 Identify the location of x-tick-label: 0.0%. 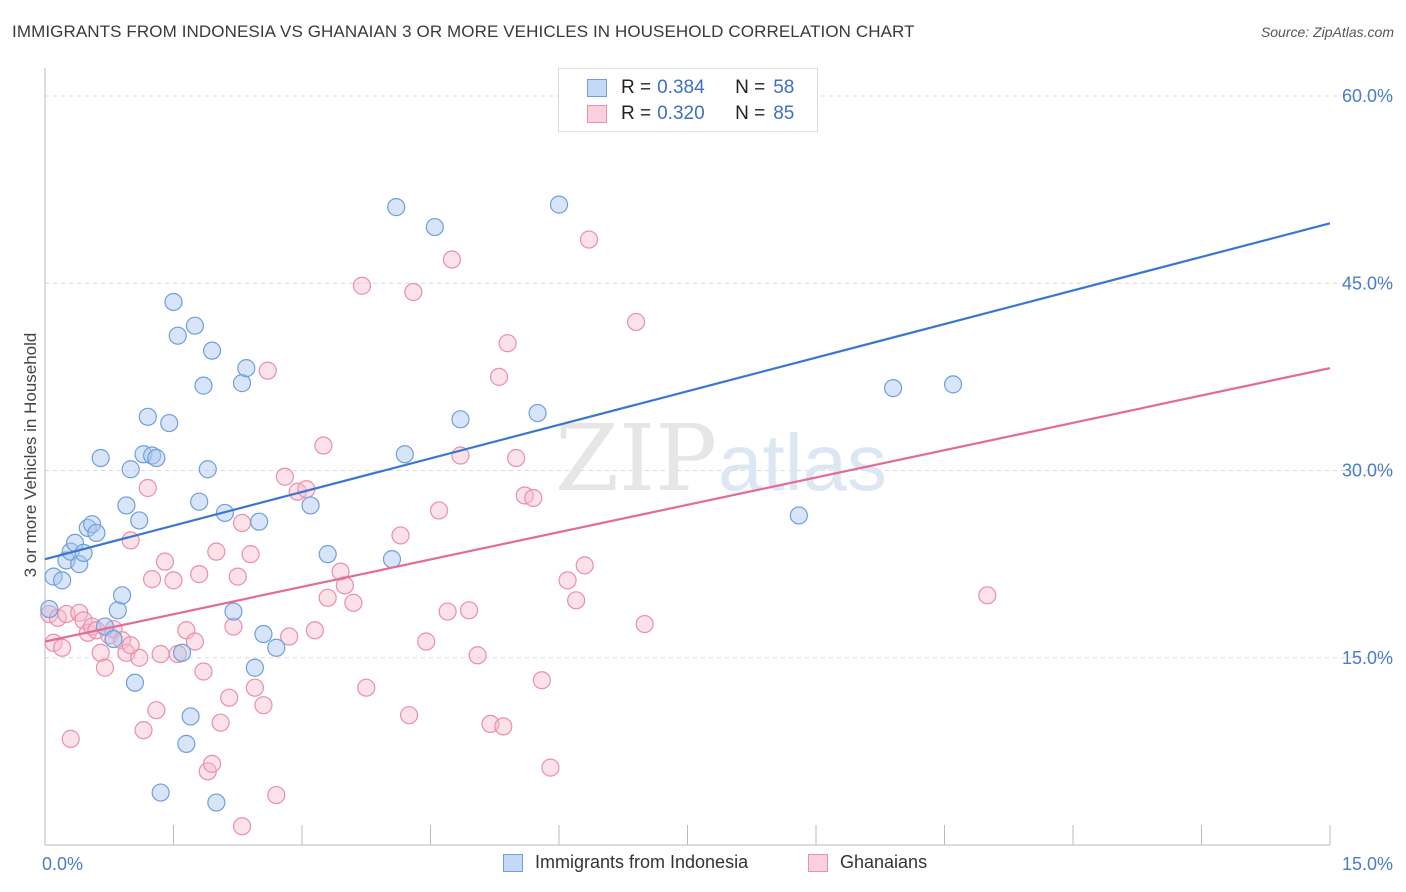
(62, 864).